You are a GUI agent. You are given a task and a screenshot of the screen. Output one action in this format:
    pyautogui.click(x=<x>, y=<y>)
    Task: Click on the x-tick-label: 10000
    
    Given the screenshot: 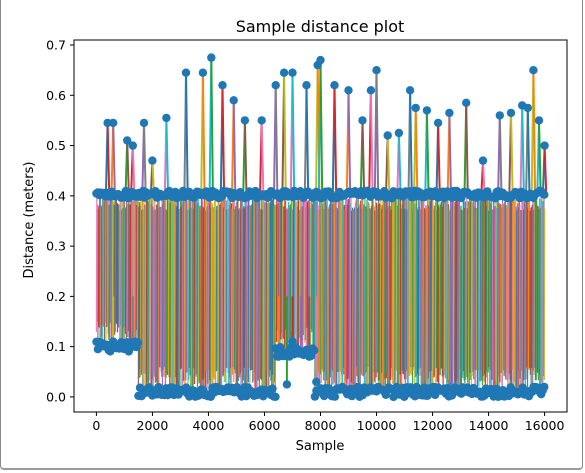 What is the action you would take?
    pyautogui.click(x=377, y=425)
    